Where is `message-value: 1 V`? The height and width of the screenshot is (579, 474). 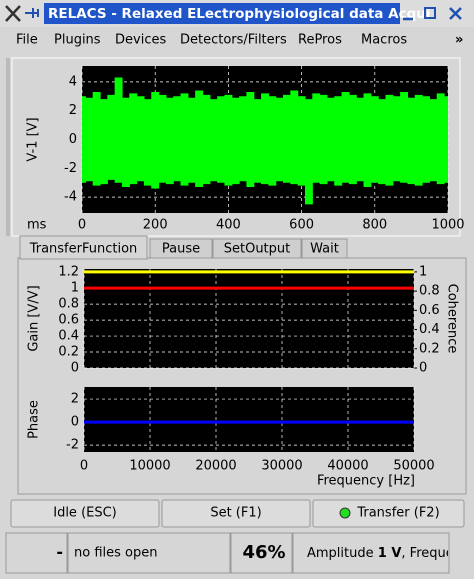 message-value: 1 V is located at coordinates (390, 553).